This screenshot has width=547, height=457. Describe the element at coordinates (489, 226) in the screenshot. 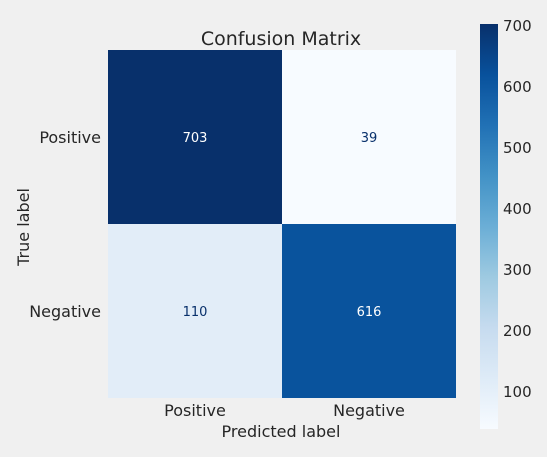

I see `colorbar` at that location.